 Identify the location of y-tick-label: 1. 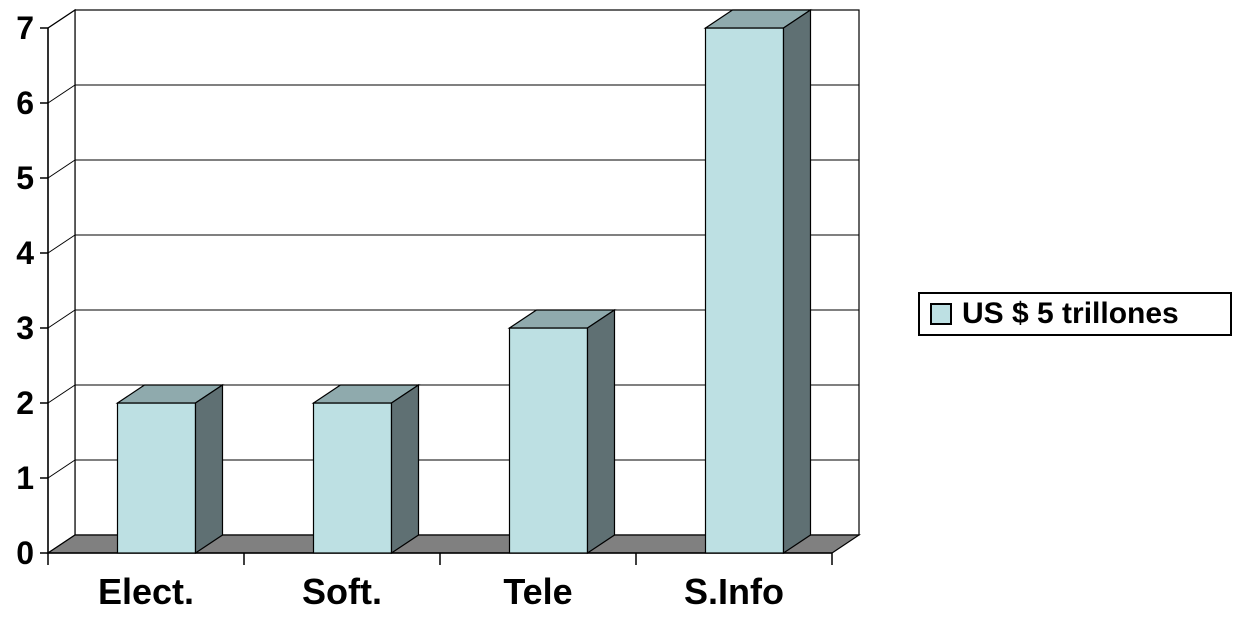
(25, 478).